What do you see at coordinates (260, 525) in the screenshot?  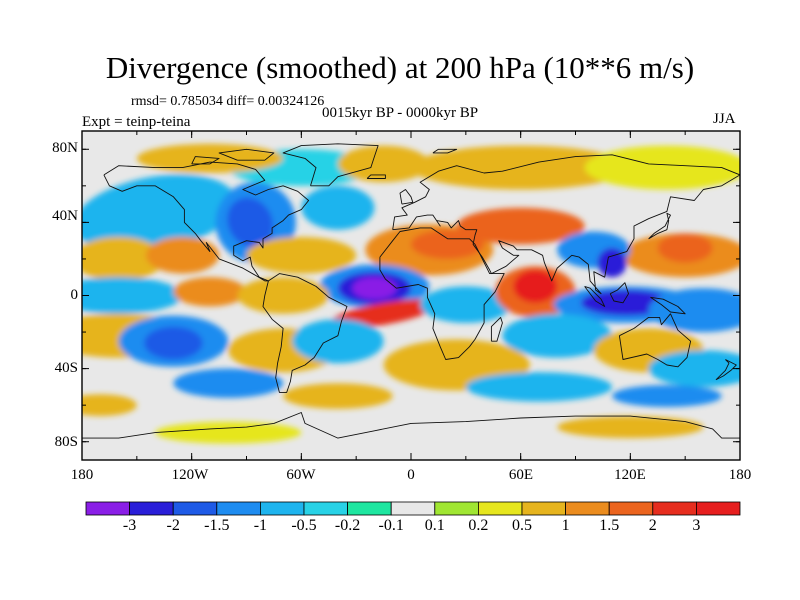 I see `colorbar-label: -1` at bounding box center [260, 525].